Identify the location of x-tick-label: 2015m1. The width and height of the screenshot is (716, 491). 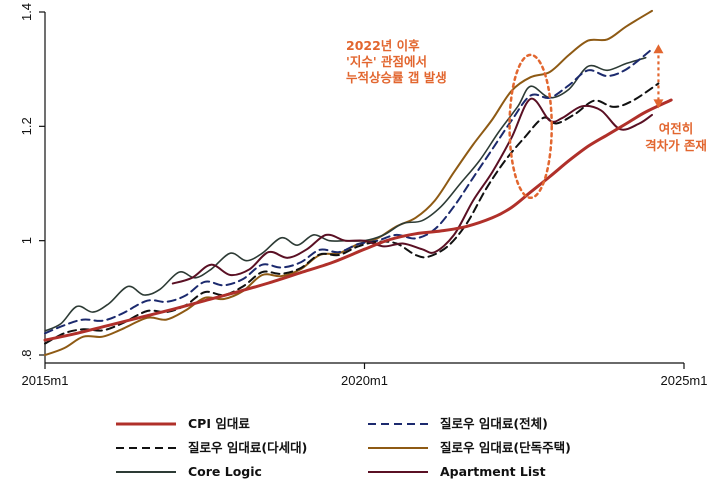
(45, 380).